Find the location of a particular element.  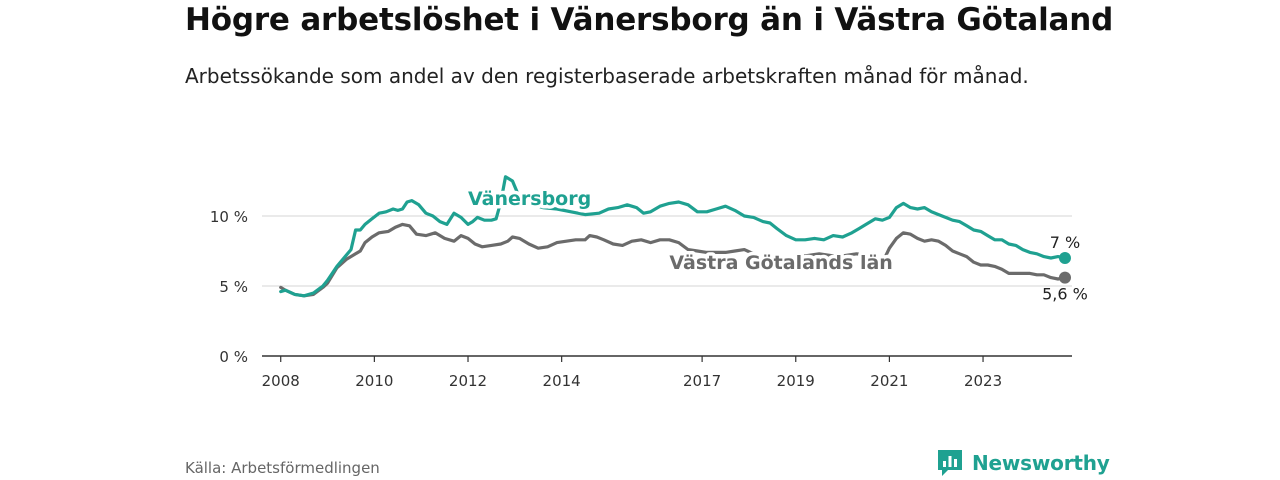

y-tick-label: 10 % is located at coordinates (229, 217).